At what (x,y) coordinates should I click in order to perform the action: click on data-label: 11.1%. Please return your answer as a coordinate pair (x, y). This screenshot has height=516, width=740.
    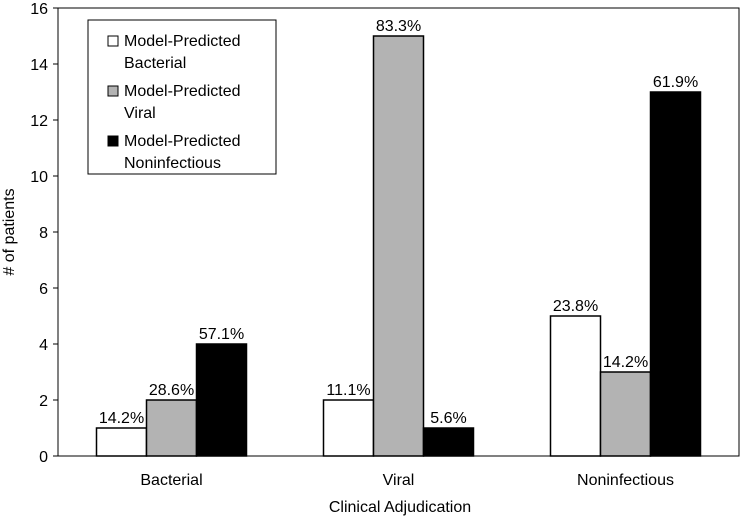
    Looking at the image, I should click on (348, 390).